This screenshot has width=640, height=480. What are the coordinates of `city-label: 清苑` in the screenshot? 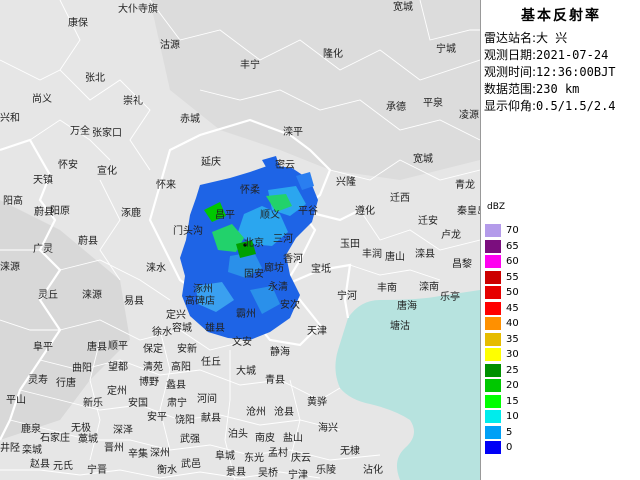 It's located at (153, 367).